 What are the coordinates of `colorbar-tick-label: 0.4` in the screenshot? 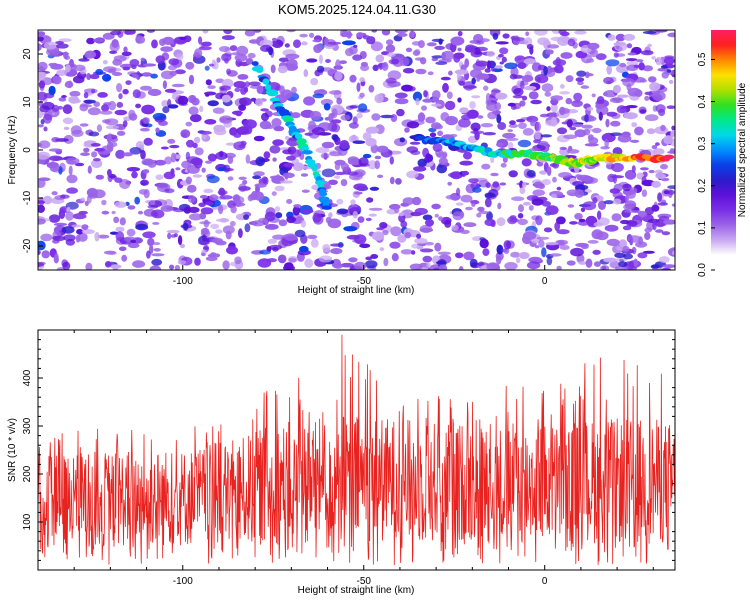 It's located at (702, 101).